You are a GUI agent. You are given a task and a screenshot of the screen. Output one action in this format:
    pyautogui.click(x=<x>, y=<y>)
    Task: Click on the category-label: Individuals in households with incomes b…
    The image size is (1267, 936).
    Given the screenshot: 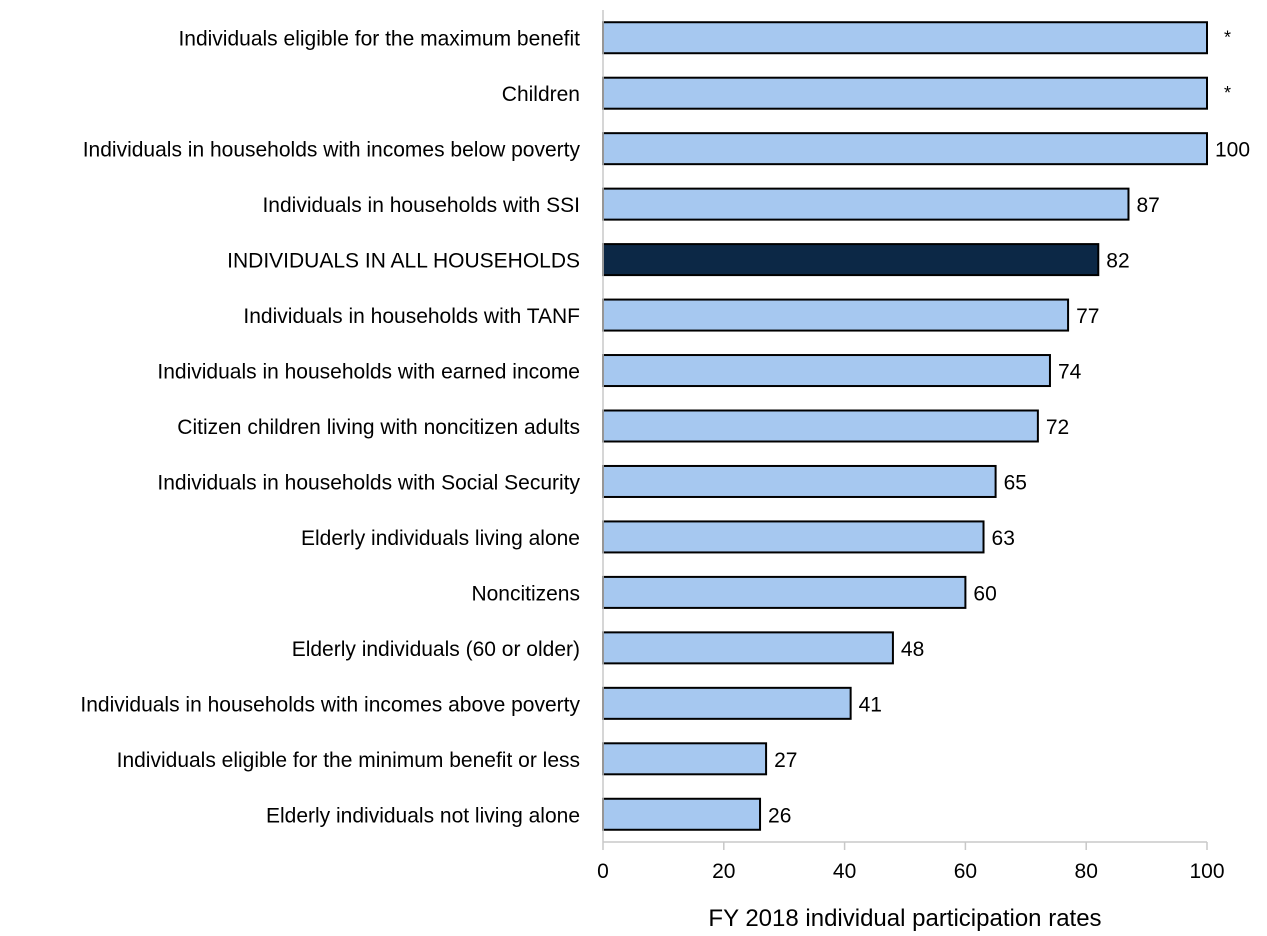 What is the action you would take?
    pyautogui.click(x=332, y=150)
    